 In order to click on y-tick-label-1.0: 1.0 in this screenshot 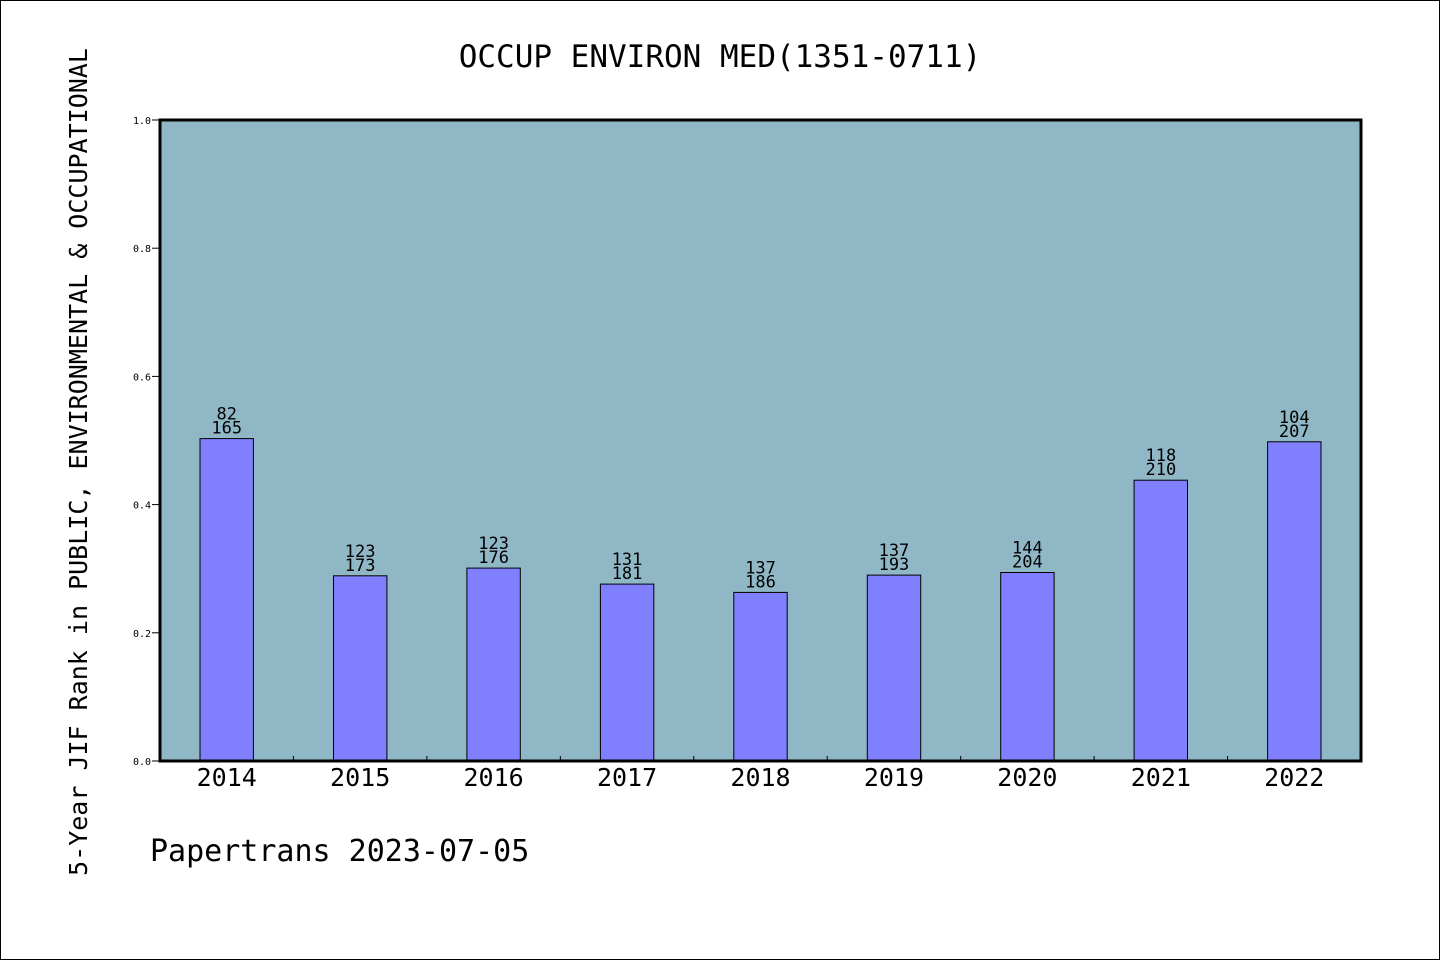, I will do `click(142, 121)`.